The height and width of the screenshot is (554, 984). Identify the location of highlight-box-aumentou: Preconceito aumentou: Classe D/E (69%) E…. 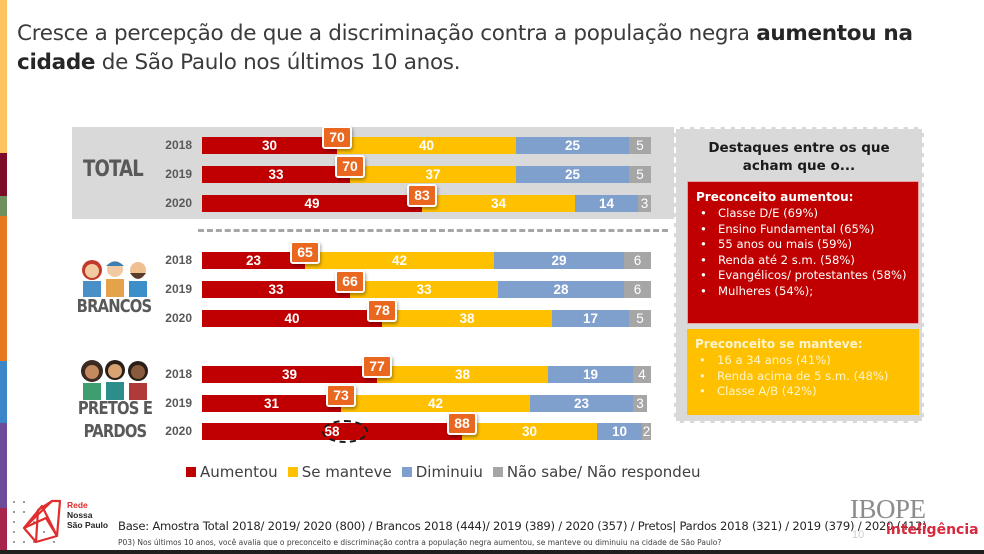
(803, 252).